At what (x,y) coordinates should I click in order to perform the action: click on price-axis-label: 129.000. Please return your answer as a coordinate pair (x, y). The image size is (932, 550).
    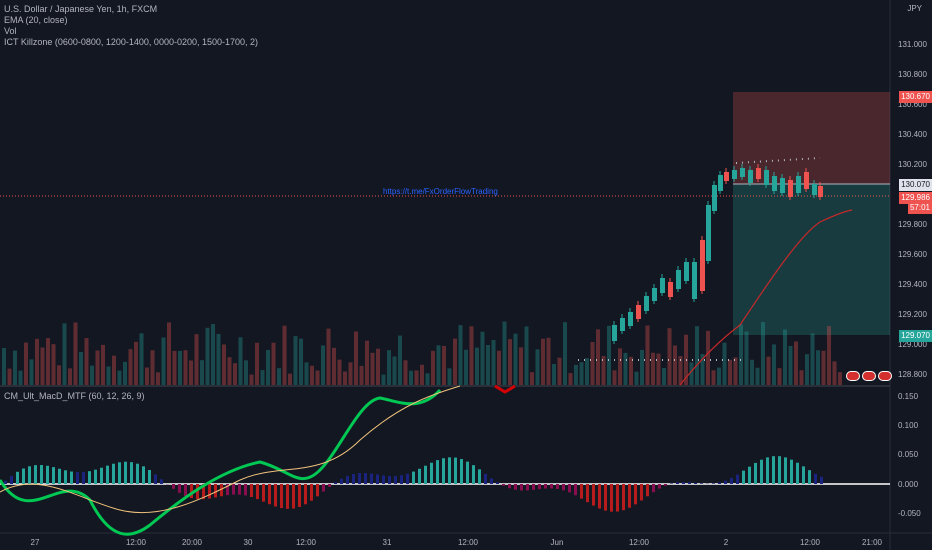
    Looking at the image, I should click on (912, 344).